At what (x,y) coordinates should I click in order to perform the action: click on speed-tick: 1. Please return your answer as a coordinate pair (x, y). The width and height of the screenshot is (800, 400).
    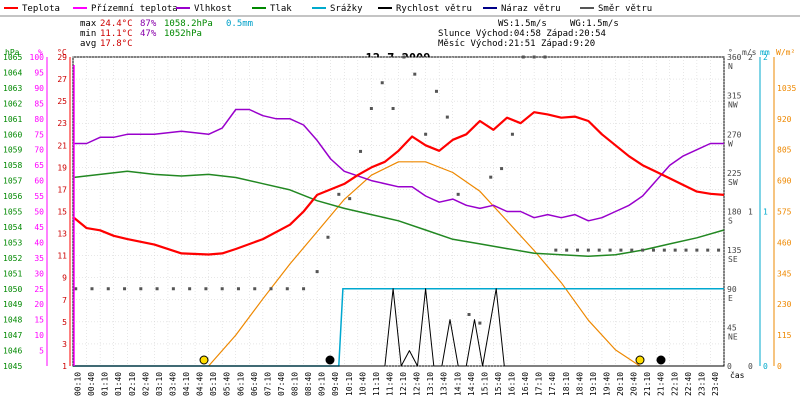
    Looking at the image, I should click on (750, 212).